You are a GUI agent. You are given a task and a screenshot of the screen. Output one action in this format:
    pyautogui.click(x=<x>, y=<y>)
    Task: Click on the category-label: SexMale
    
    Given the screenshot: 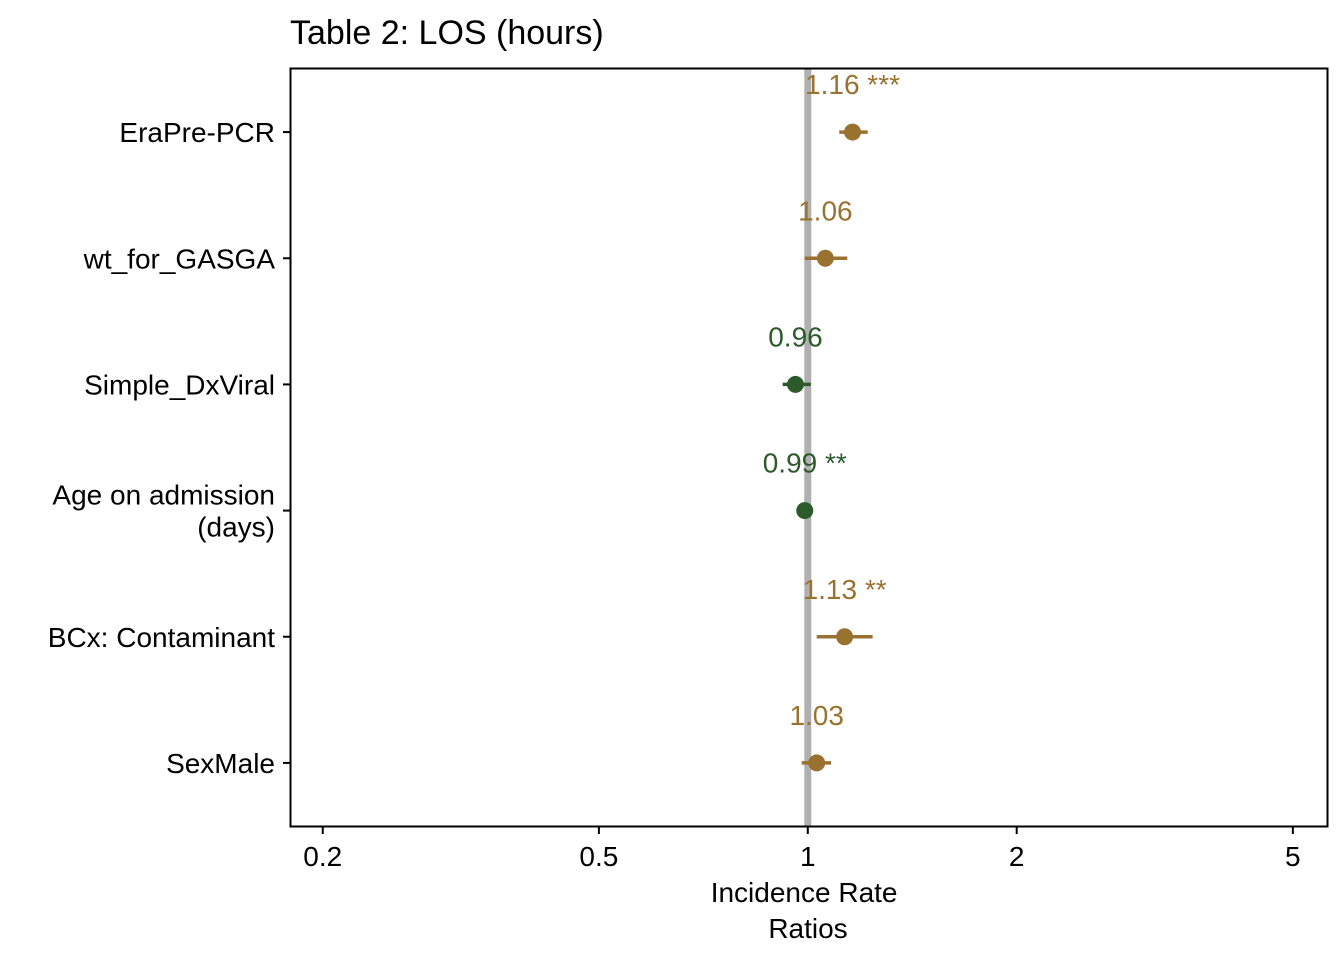 What is the action you would take?
    pyautogui.click(x=220, y=763)
    